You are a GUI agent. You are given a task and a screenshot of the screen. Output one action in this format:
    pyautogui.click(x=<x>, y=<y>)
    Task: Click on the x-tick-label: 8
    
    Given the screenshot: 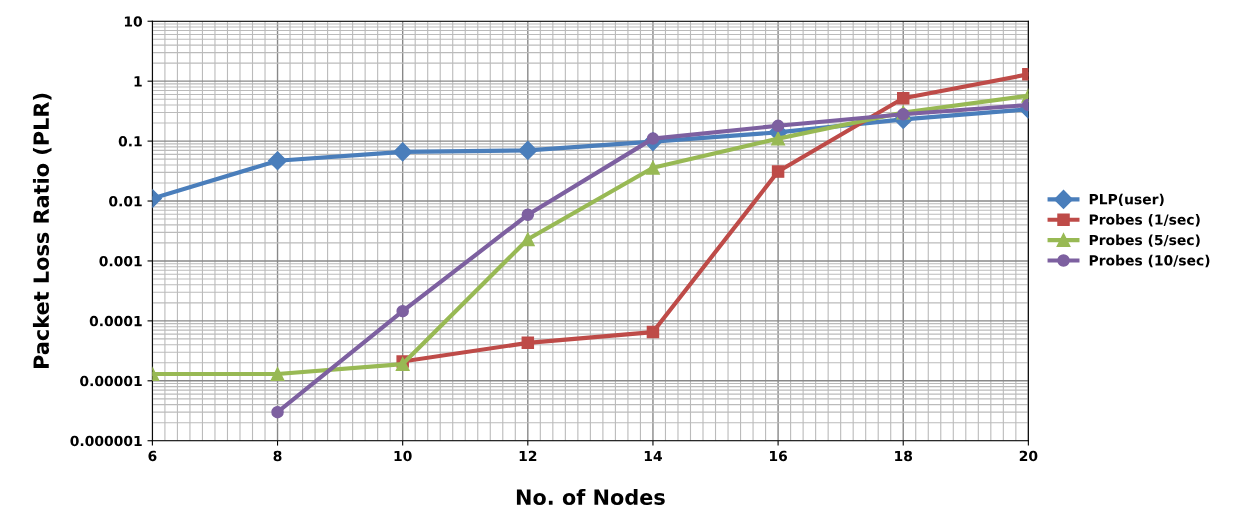 What is the action you would take?
    pyautogui.click(x=277, y=456)
    